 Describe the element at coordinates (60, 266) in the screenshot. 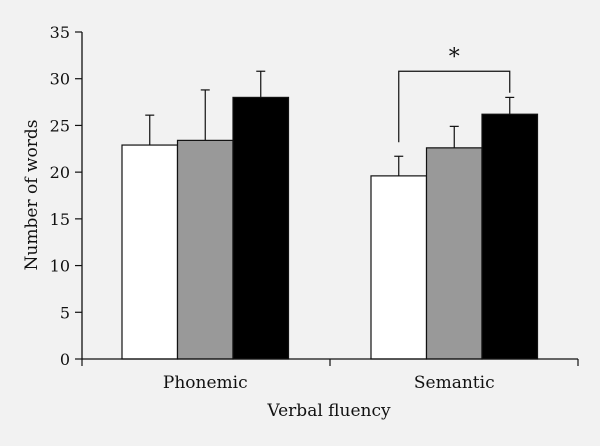

I see `y-tick-label-2: 10` at that location.